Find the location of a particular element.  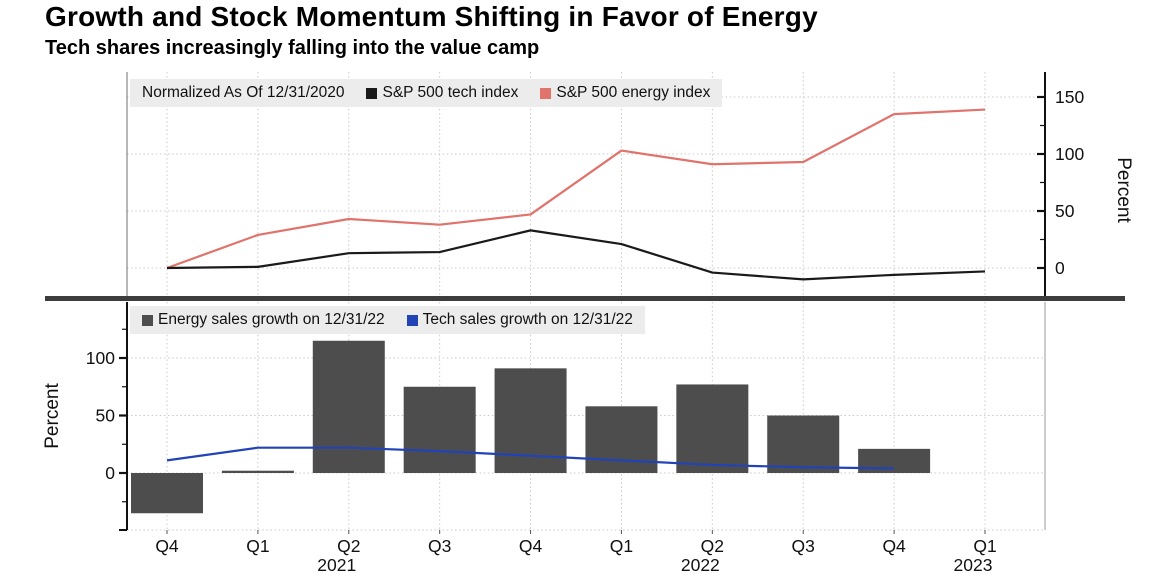

bar-q1-2022 is located at coordinates (621, 439).